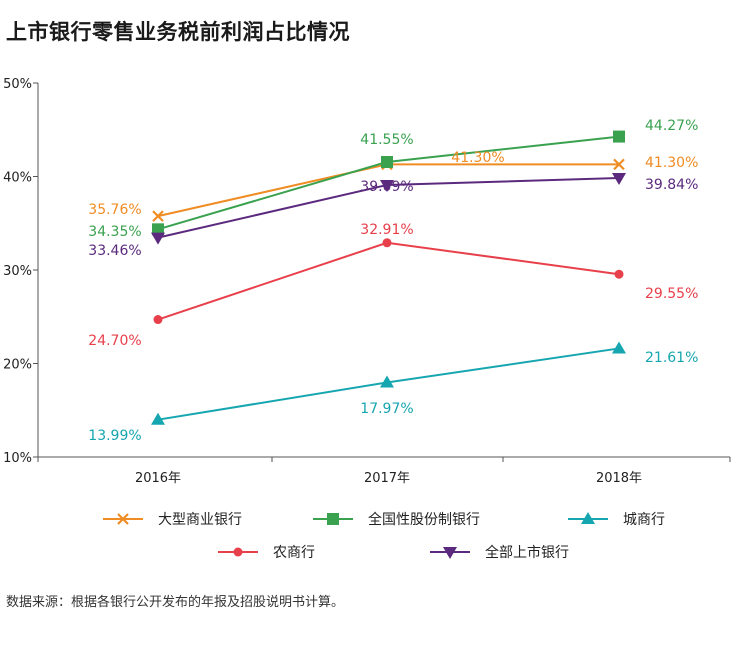 The width and height of the screenshot is (750, 645). I want to click on data-label: 33.46%, so click(114, 251).